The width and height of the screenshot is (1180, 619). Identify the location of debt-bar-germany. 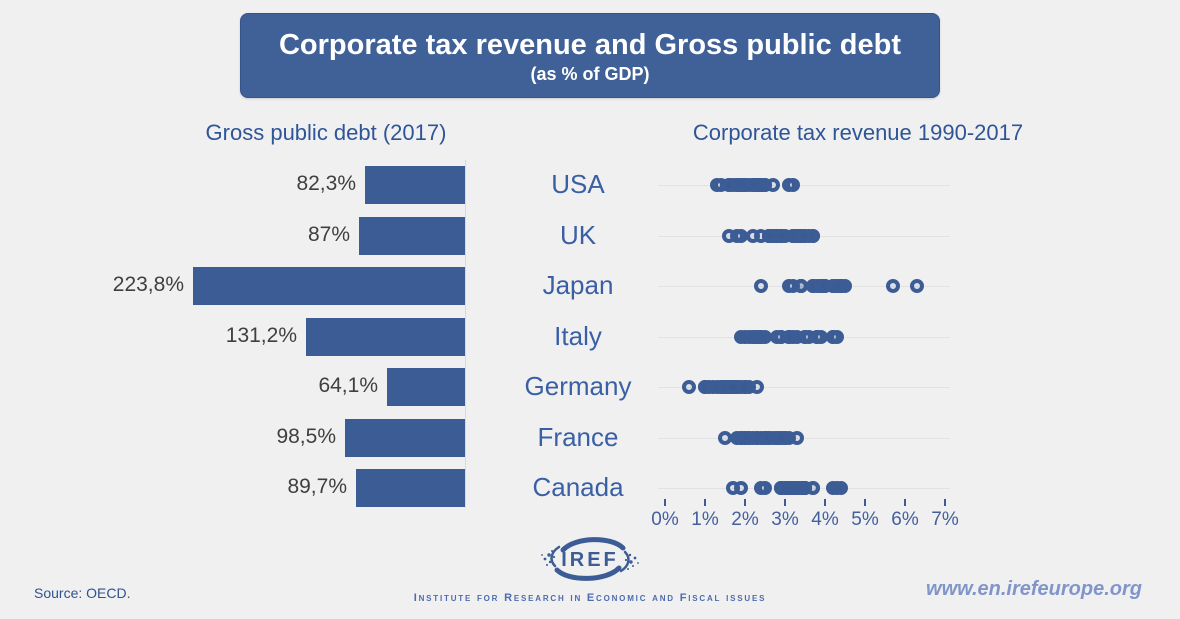
(426, 387).